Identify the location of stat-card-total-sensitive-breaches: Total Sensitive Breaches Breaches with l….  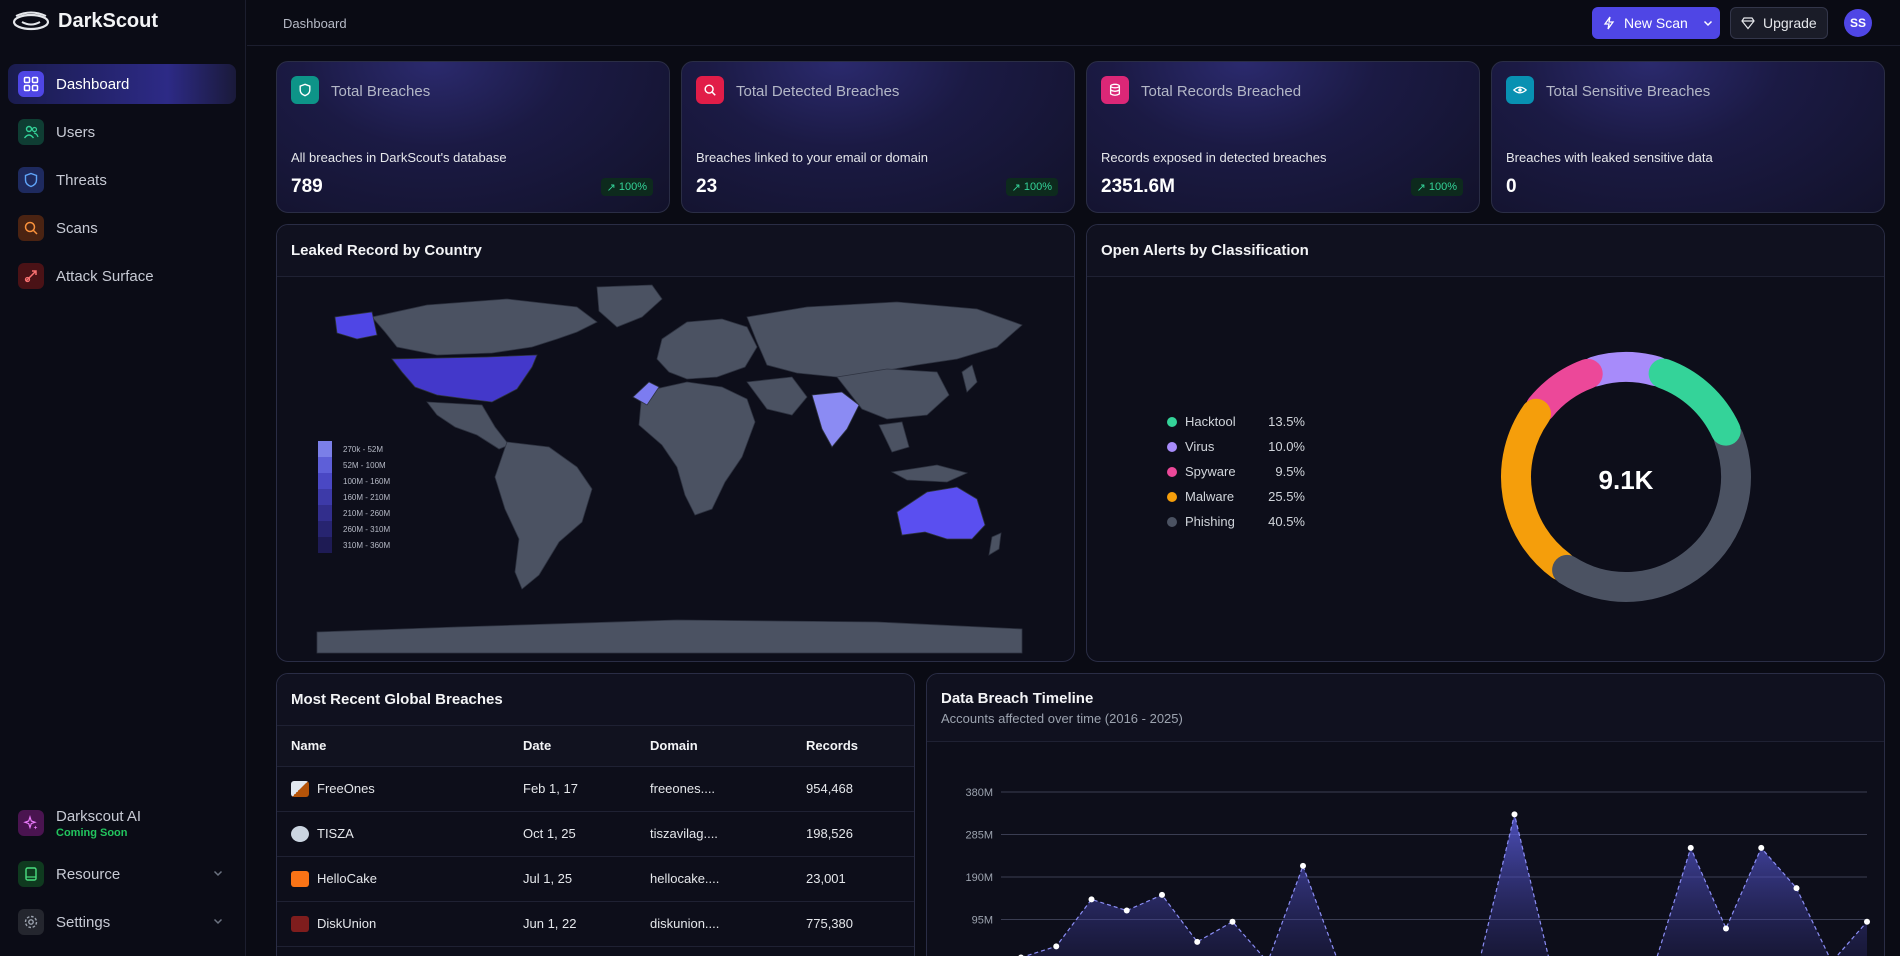
(1688, 137).